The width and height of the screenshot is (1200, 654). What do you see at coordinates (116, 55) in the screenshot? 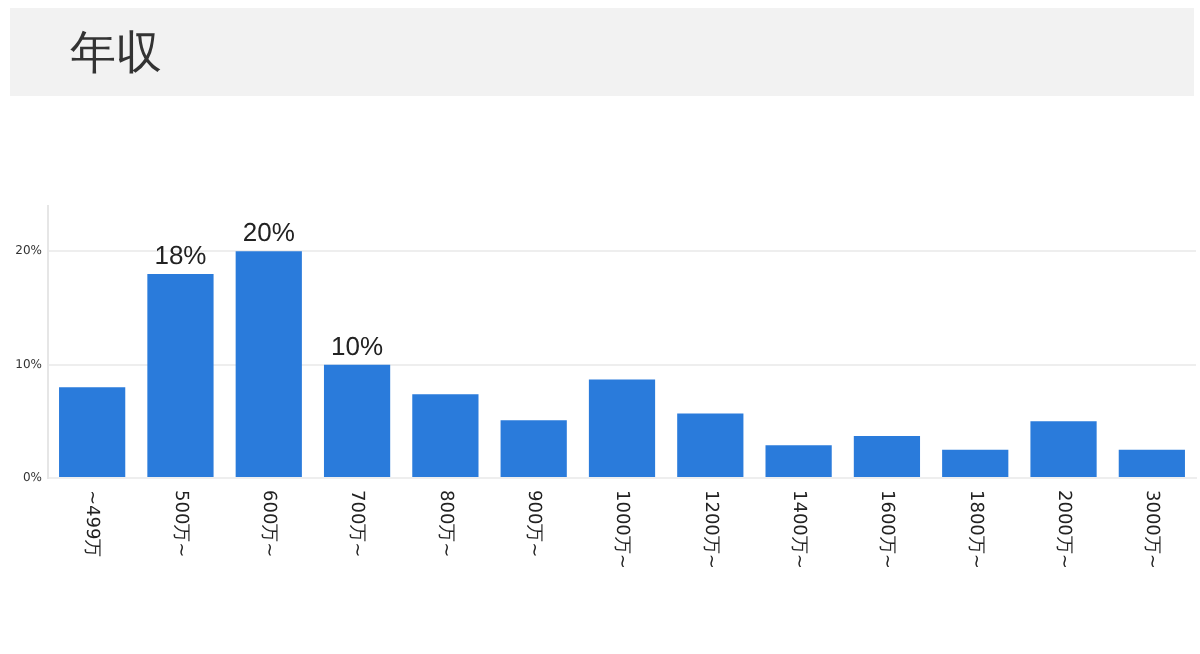
I see `chart-title: 年収` at bounding box center [116, 55].